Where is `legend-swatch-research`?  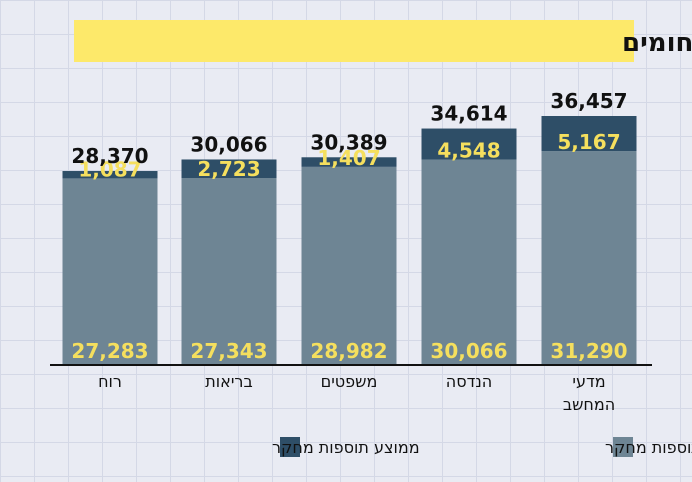
legend-swatch-research is located at coordinates (290, 447).